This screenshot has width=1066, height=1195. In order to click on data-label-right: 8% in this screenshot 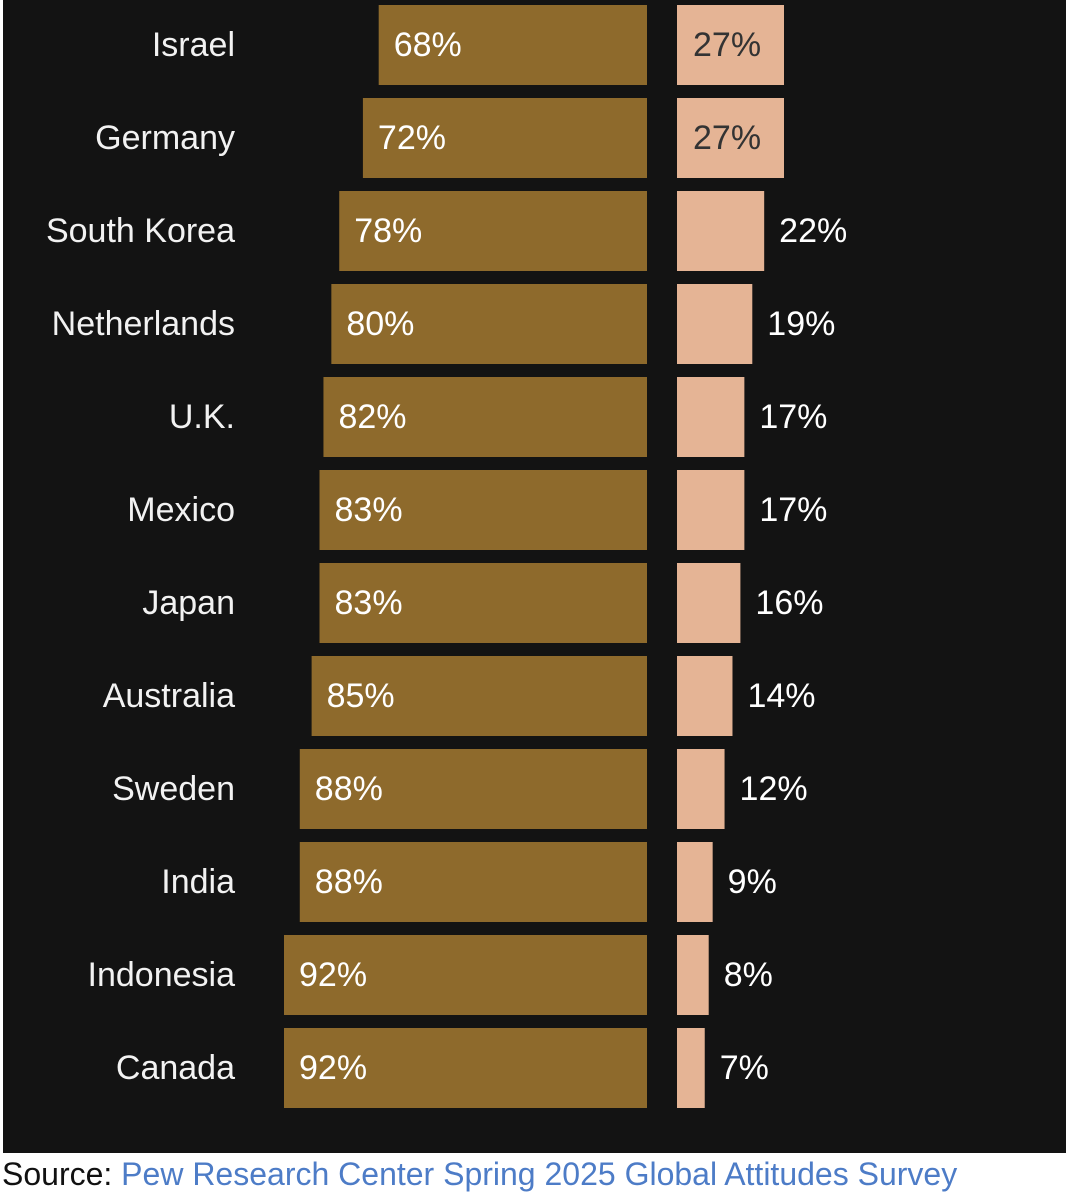, I will do `click(748, 975)`.